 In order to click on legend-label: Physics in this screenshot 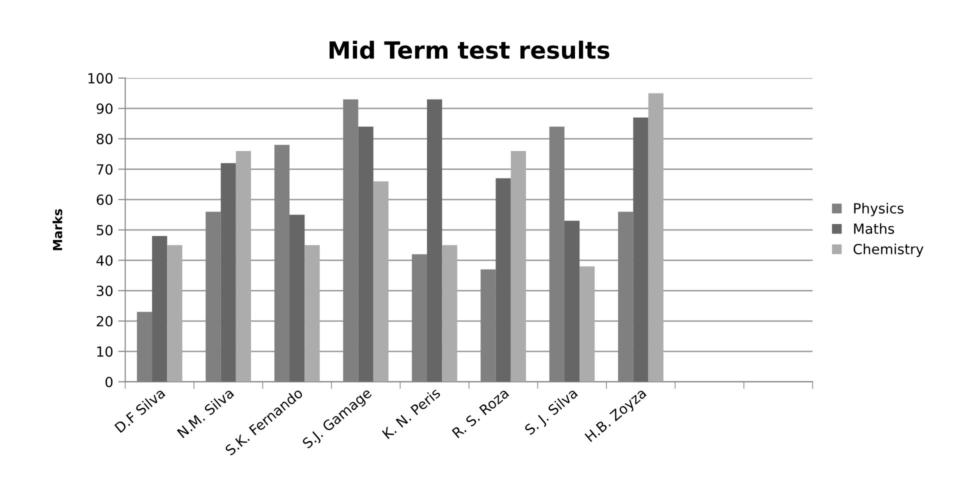, I will do `click(879, 209)`.